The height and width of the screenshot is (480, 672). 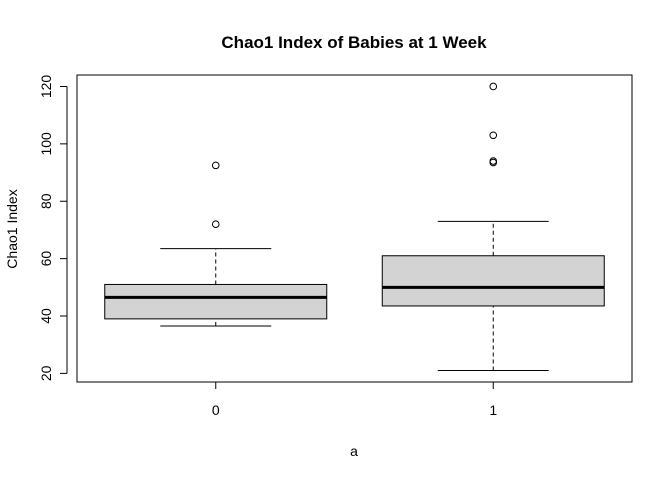 What do you see at coordinates (12, 228) in the screenshot?
I see `y-axis-label: Chao1 Index` at bounding box center [12, 228].